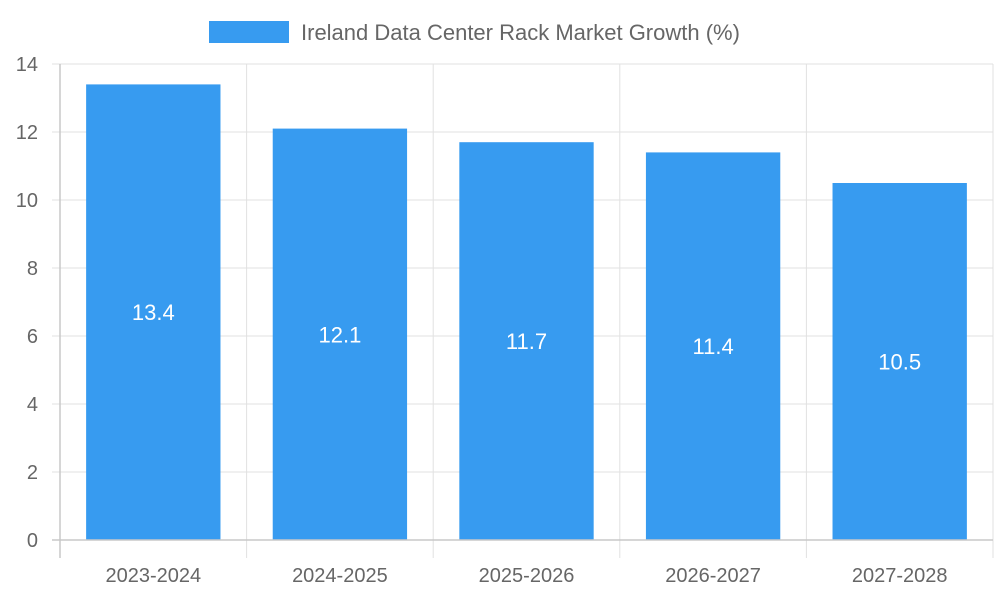  I want to click on bar-2026-2027, so click(713, 346).